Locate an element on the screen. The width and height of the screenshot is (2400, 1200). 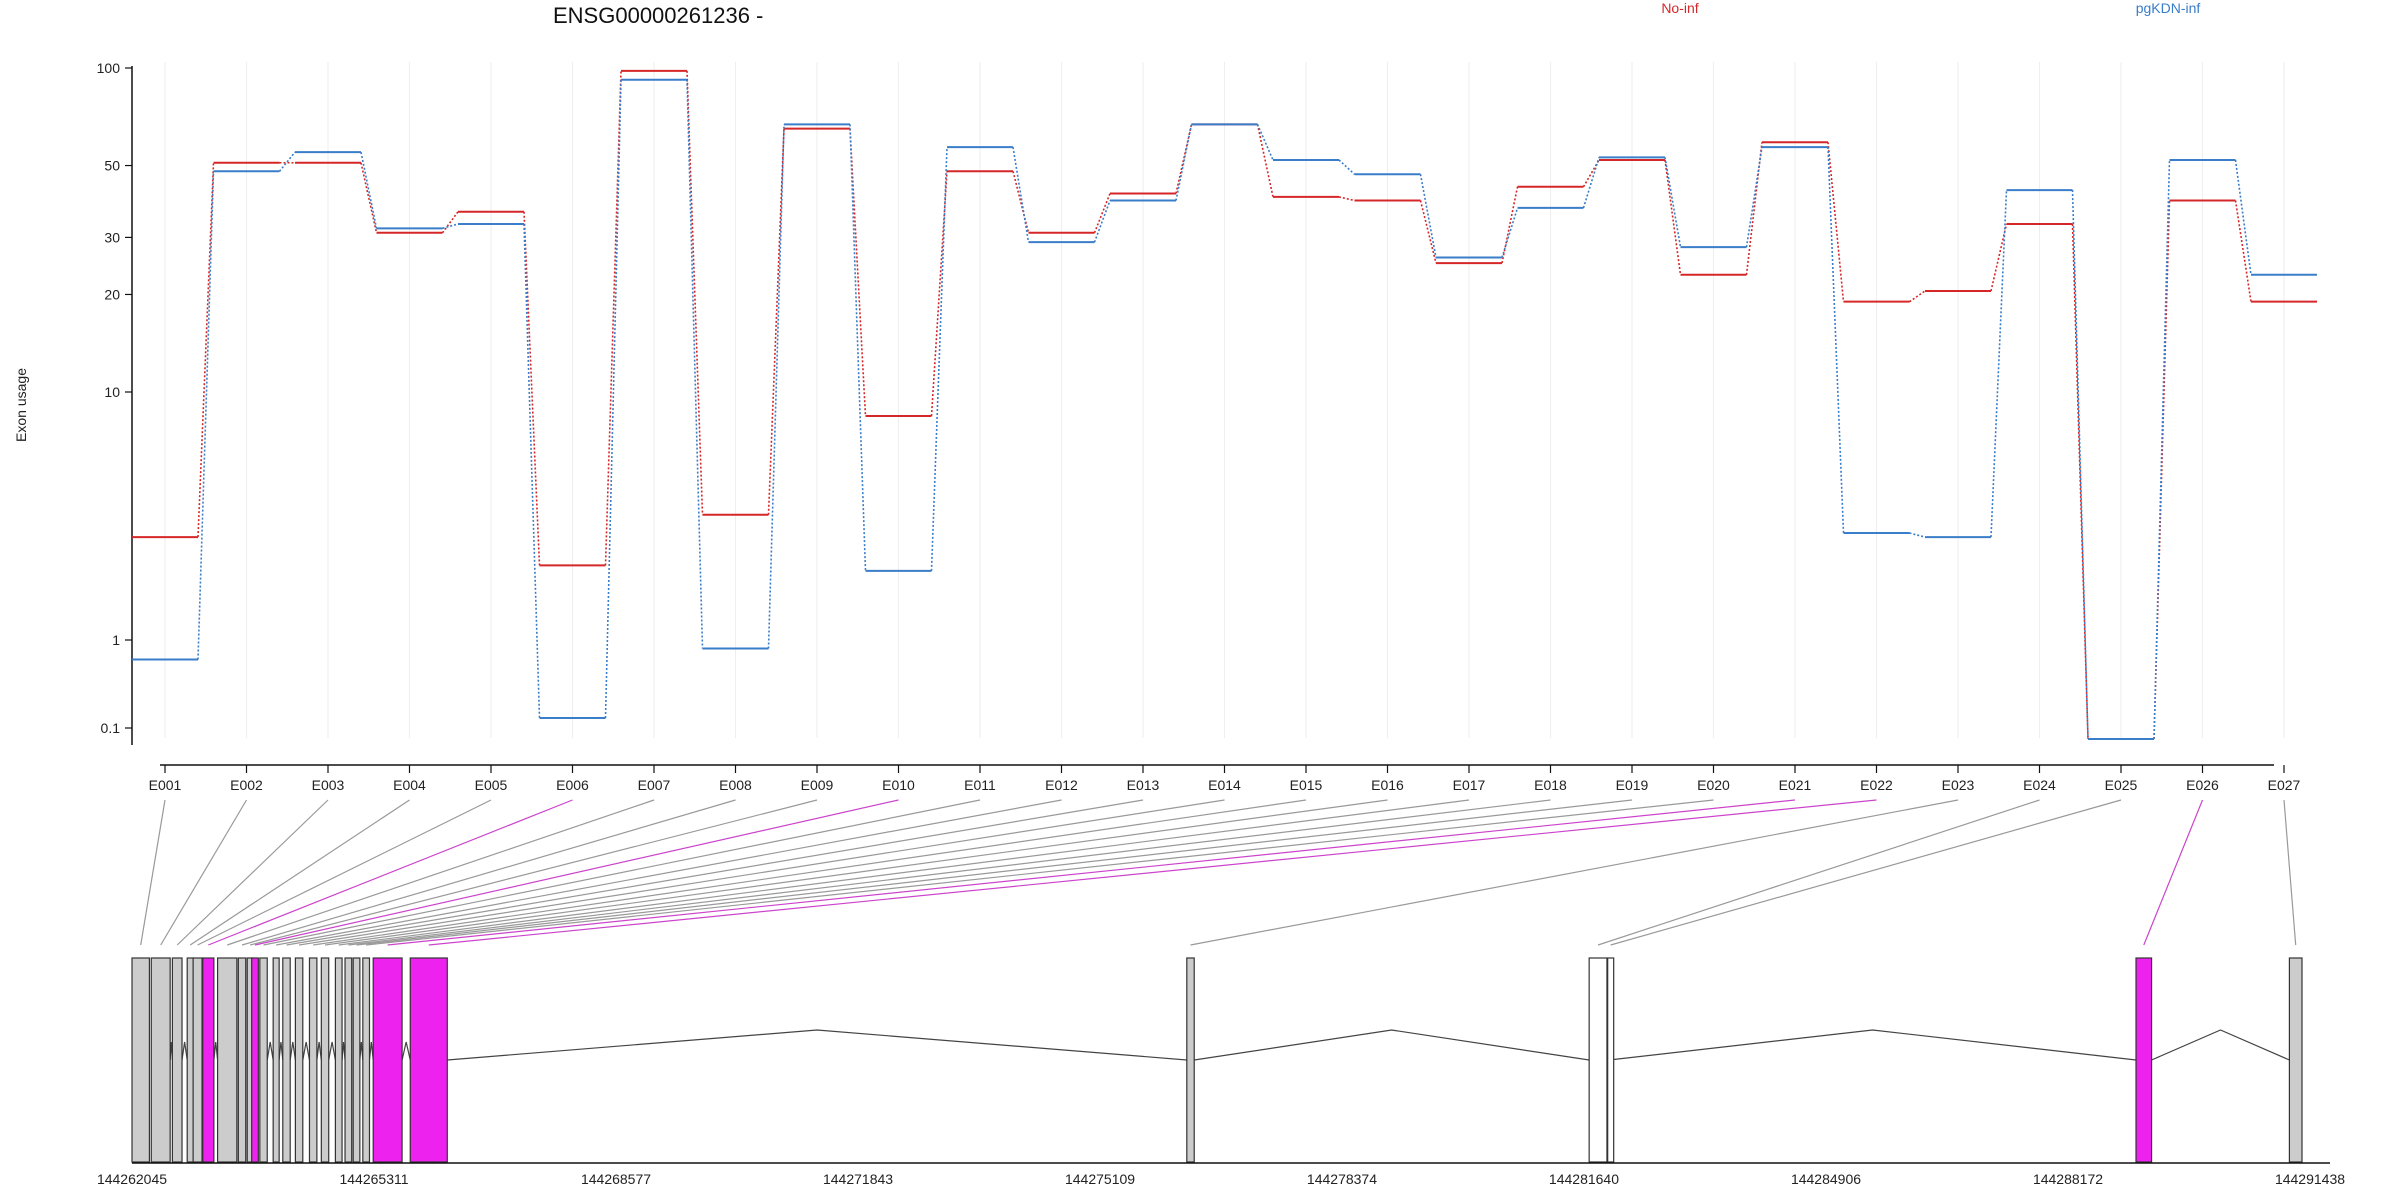
y-tick-label: 0.1 is located at coordinates (111, 728).